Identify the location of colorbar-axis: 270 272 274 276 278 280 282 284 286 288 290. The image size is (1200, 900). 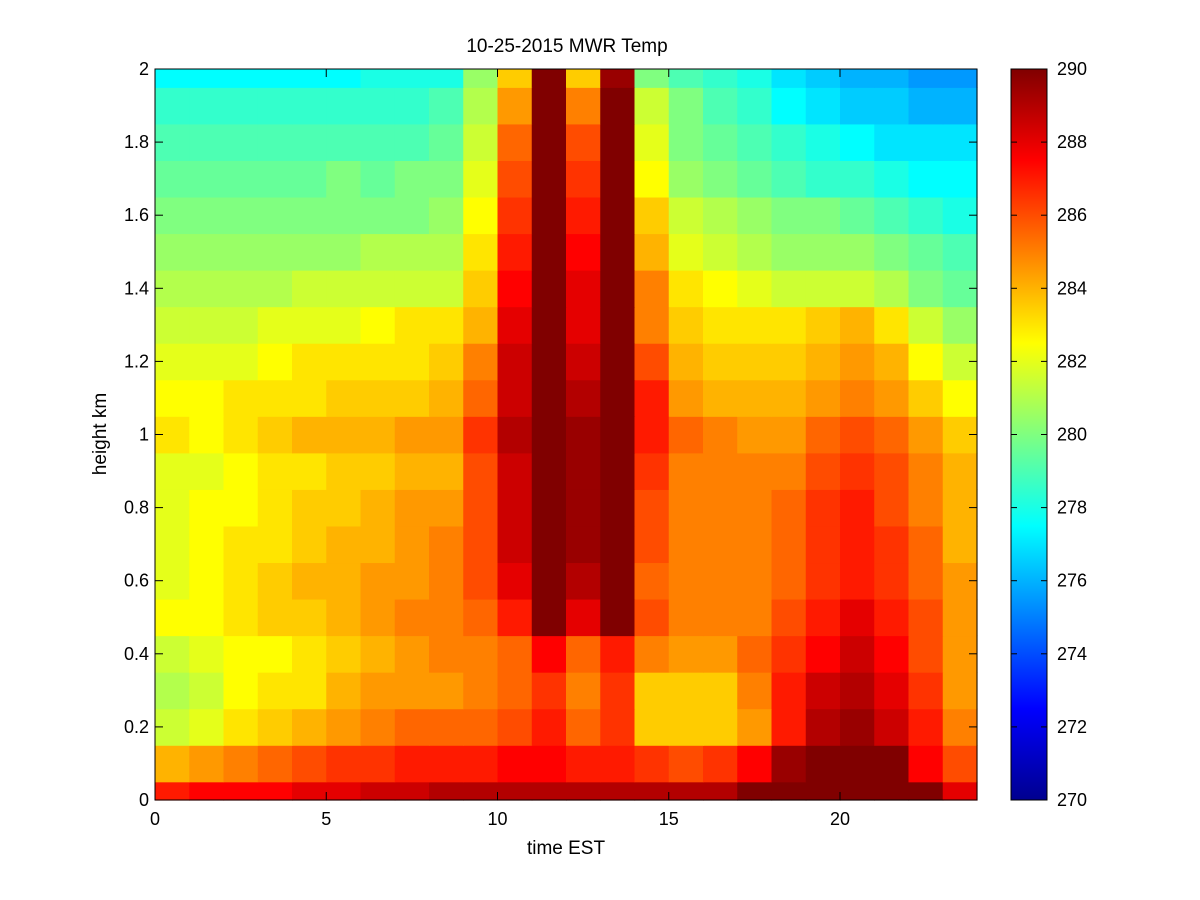
(1049, 434).